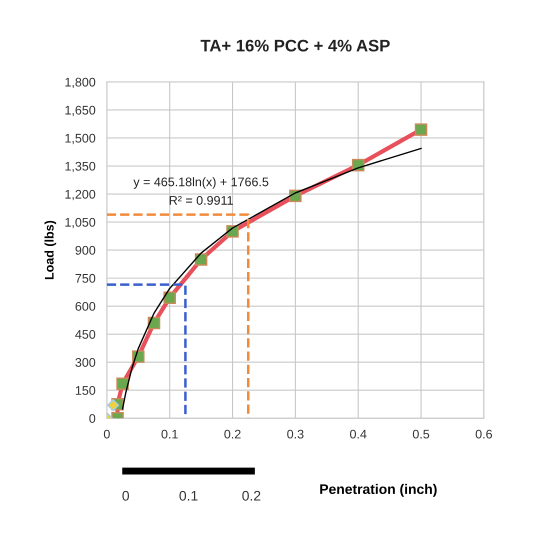 Image resolution: width=548 pixels, height=539 pixels. What do you see at coordinates (86, 390) in the screenshot?
I see `y-tick-label: 150` at bounding box center [86, 390].